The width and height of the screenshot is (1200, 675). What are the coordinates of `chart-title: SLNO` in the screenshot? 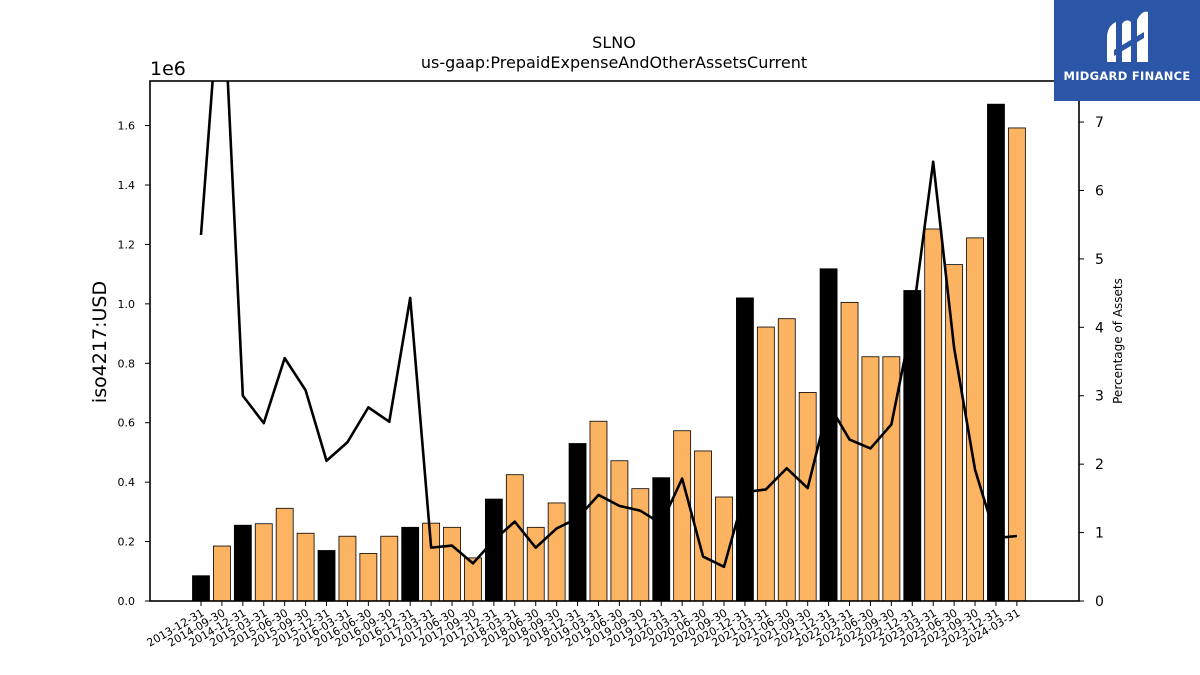 It's located at (614, 42).